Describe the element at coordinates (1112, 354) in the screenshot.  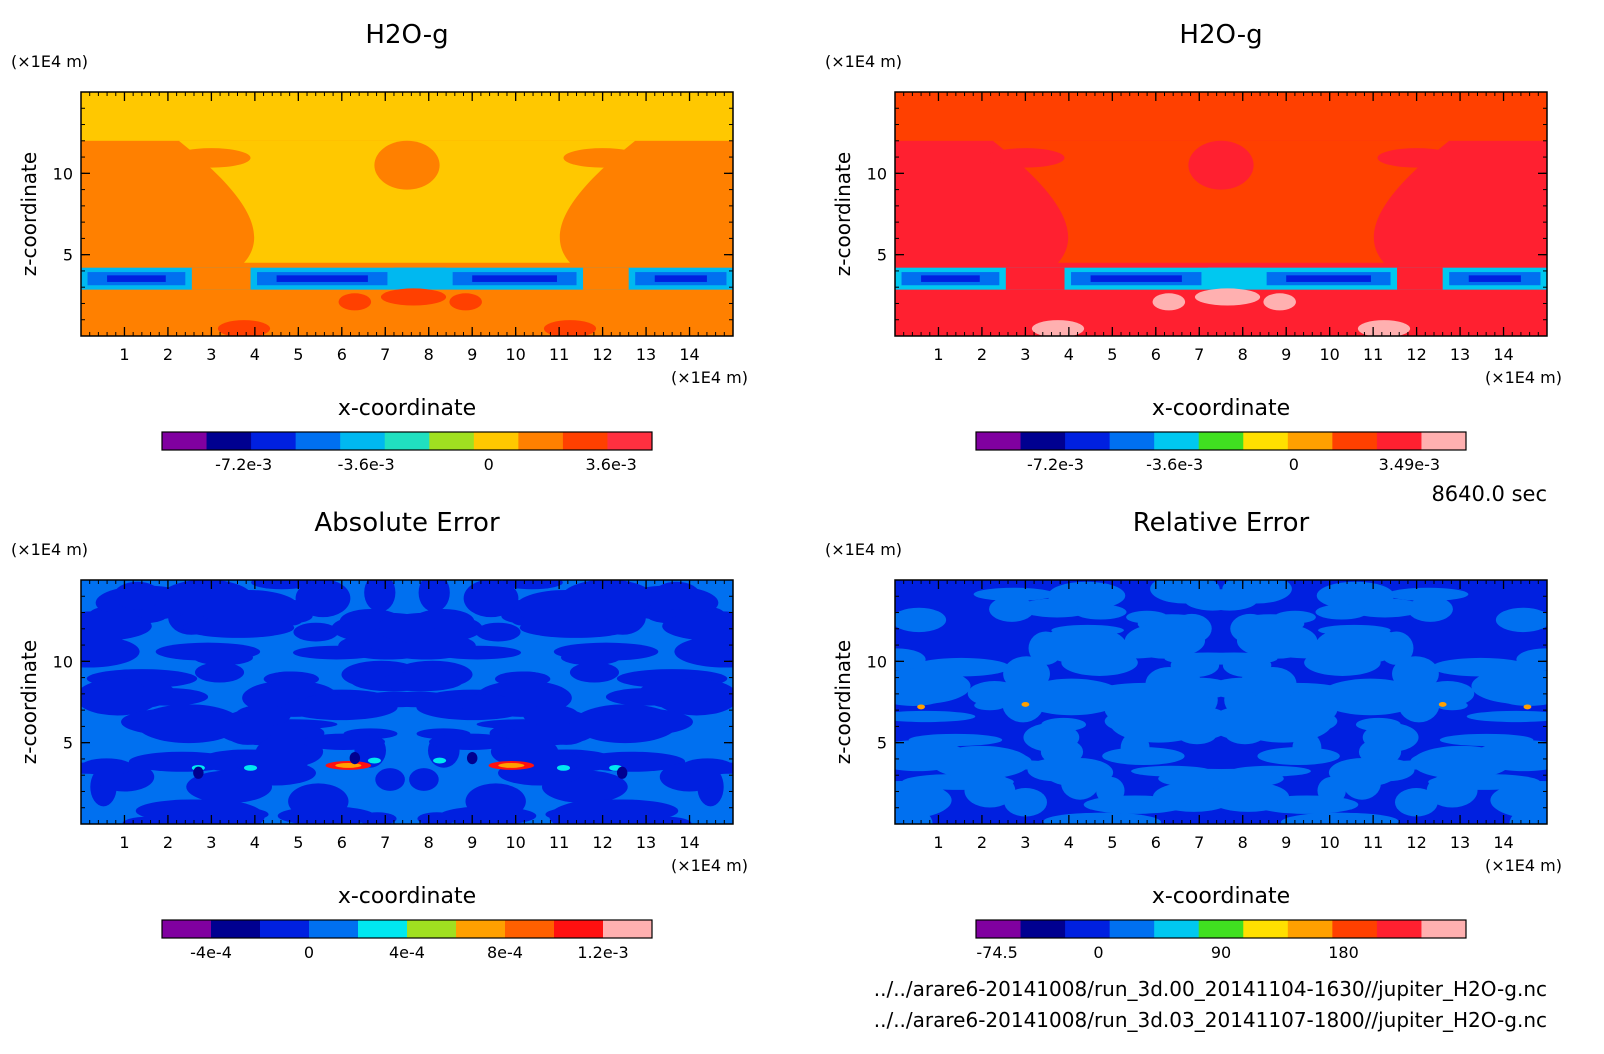
I see `x-tick-label: 5` at that location.